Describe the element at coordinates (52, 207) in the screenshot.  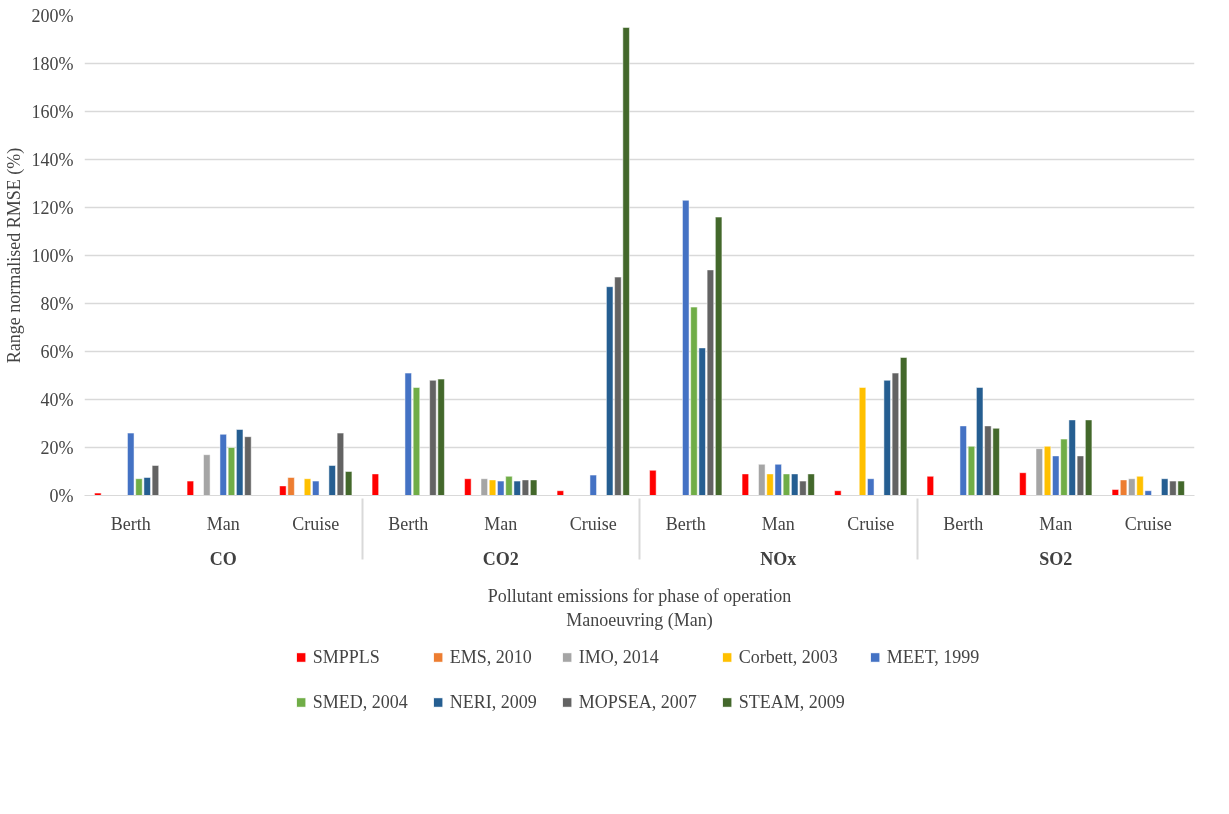
I see `y-tick-label: 120%` at that location.